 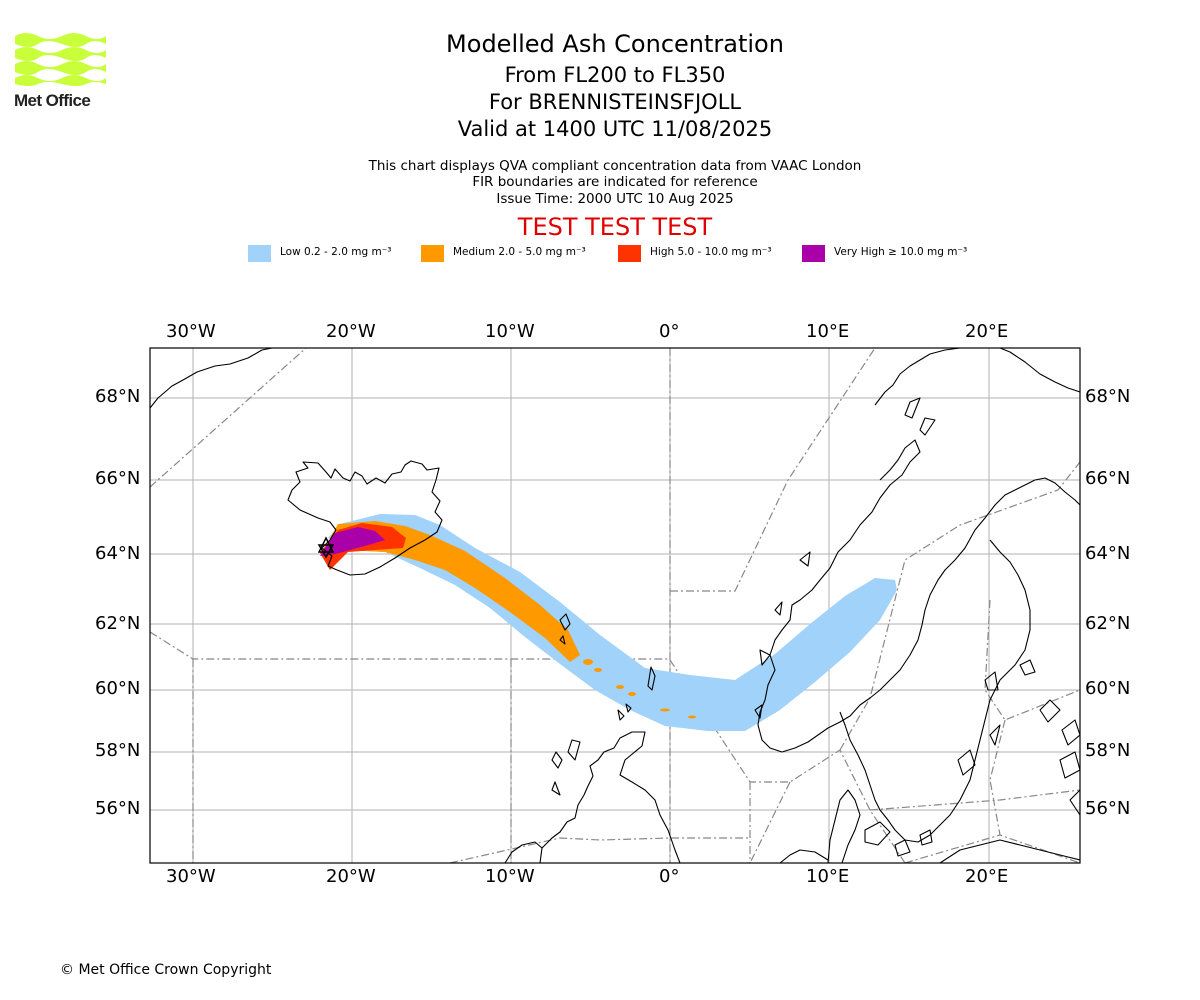 What do you see at coordinates (813, 253) in the screenshot?
I see `legend-swatch-very-high` at bounding box center [813, 253].